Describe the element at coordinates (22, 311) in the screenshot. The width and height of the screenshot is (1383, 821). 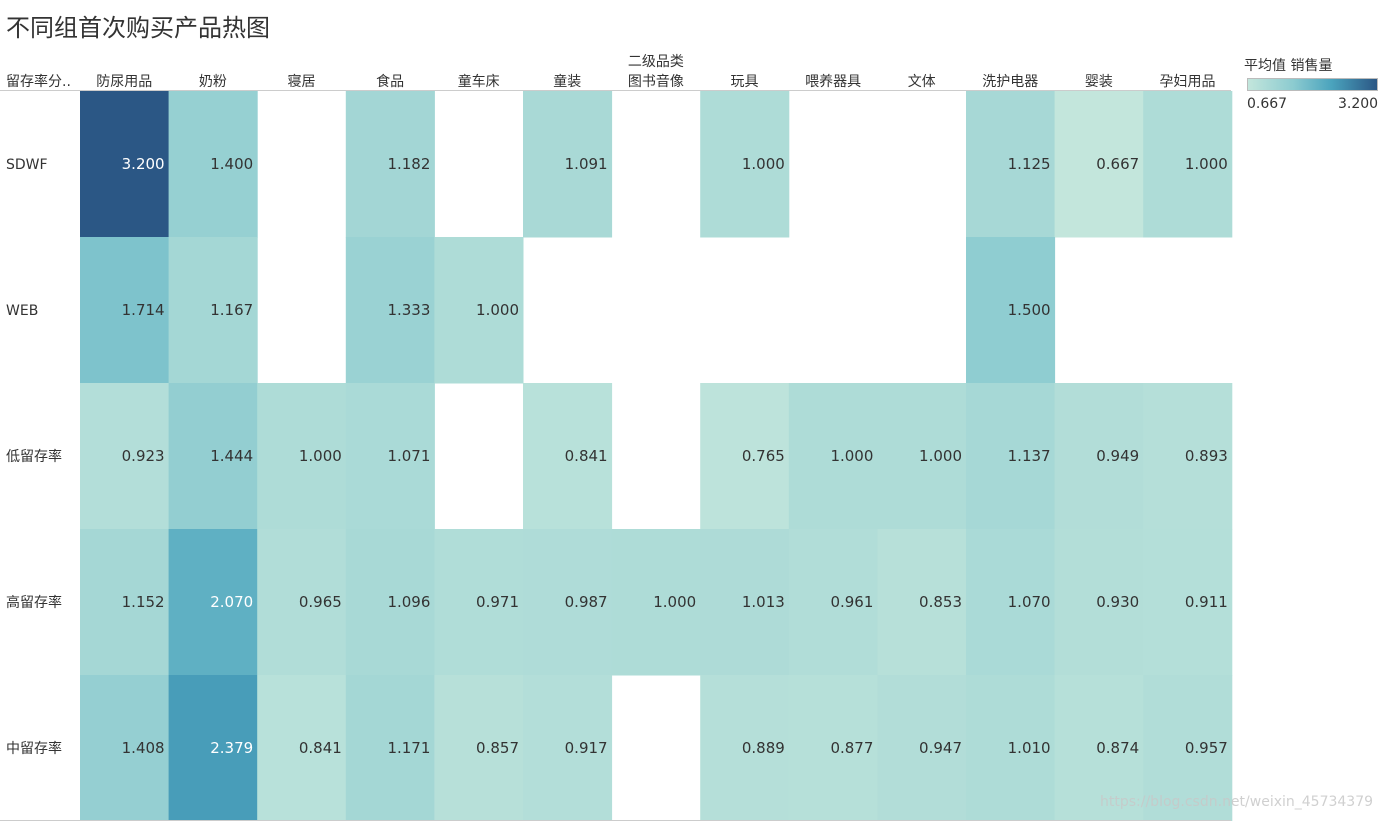
I see `row-label: WEB` at that location.